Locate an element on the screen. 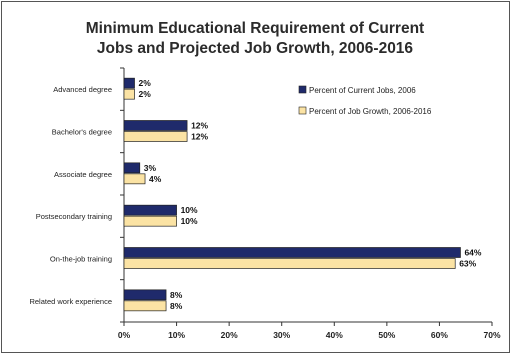 This screenshot has height=354, width=511. category-label: Advanced degree is located at coordinates (82, 89).